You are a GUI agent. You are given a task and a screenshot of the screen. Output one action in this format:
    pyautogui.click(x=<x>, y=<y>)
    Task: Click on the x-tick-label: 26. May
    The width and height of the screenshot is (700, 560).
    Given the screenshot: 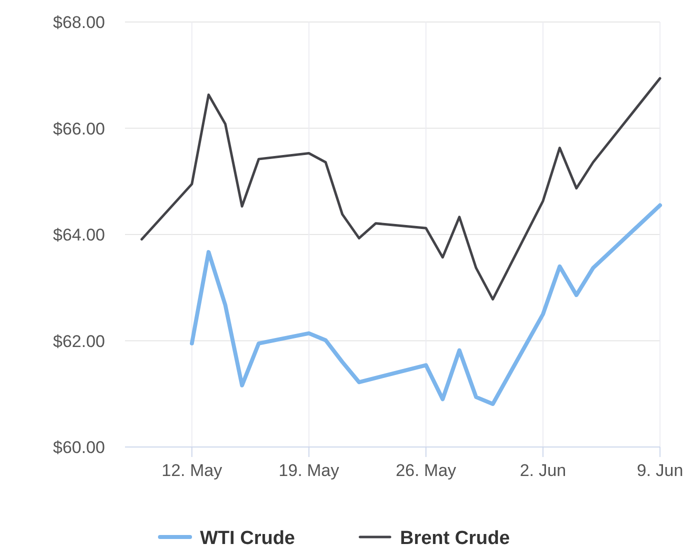 What is the action you would take?
    pyautogui.click(x=426, y=470)
    